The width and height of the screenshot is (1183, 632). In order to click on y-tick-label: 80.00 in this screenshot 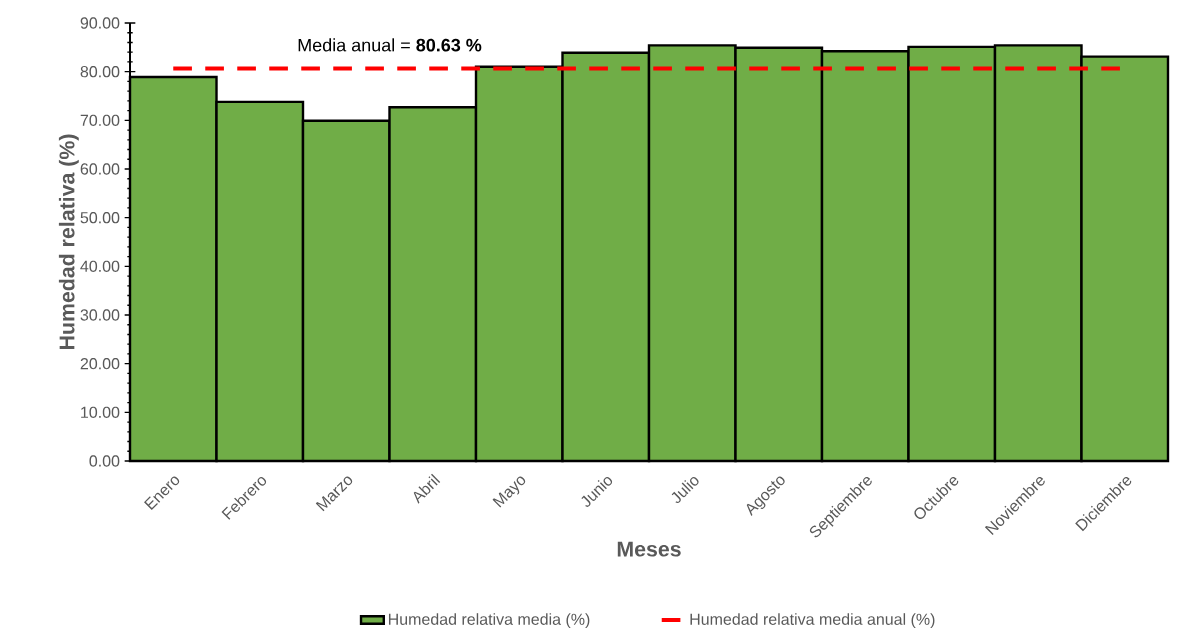, I will do `click(100, 71)`.